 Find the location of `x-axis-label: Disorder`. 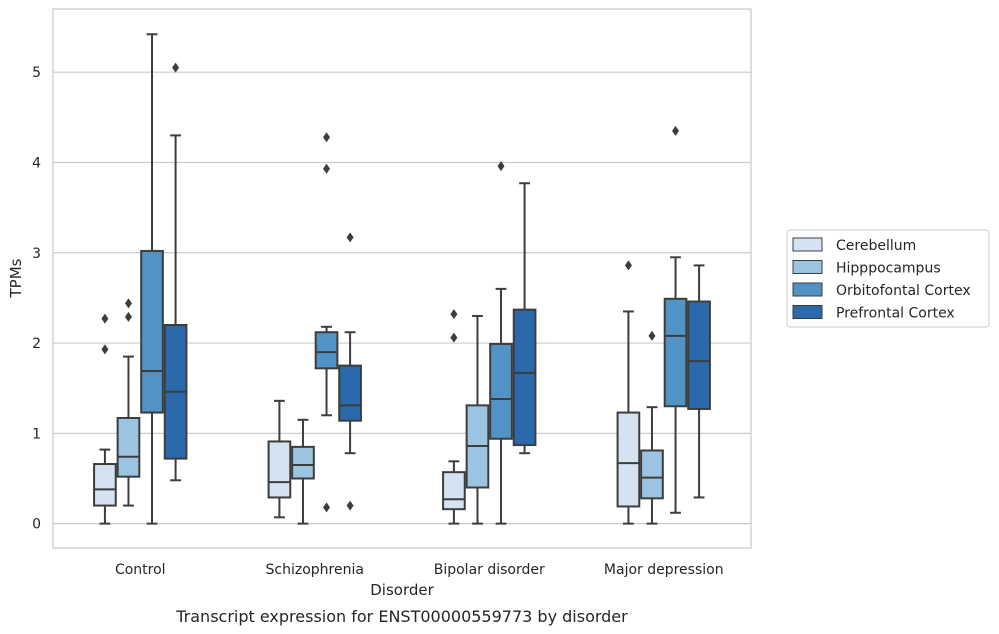

x-axis-label: Disorder is located at coordinates (402, 590).